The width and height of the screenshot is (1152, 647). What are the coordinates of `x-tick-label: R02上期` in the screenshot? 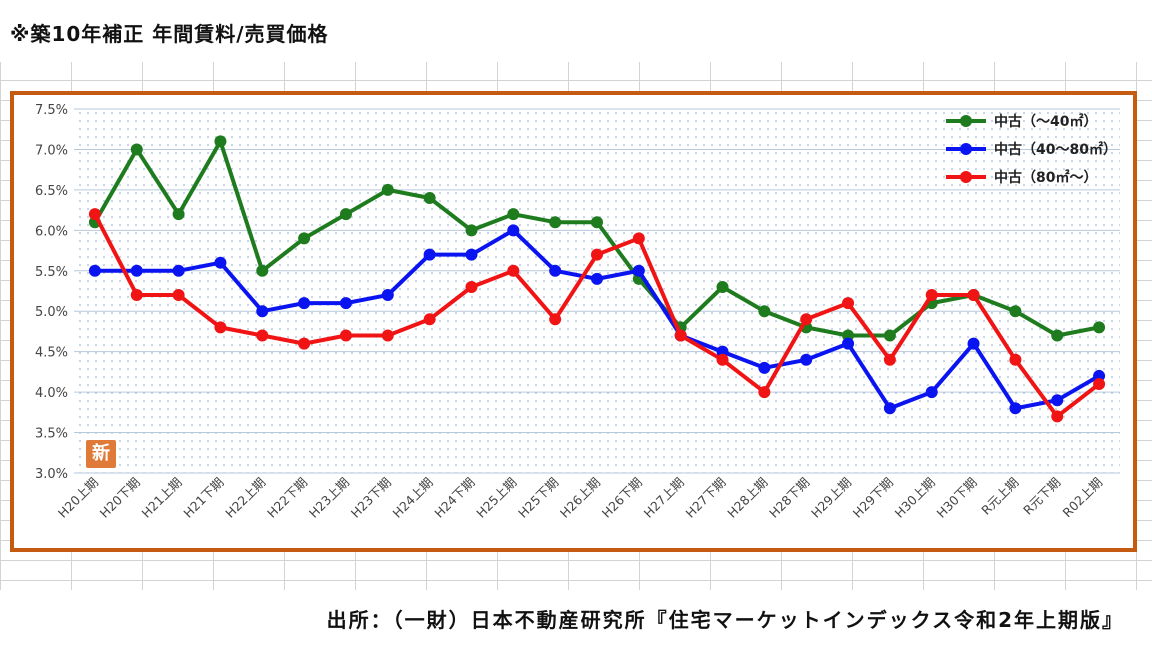 It's located at (1083, 498).